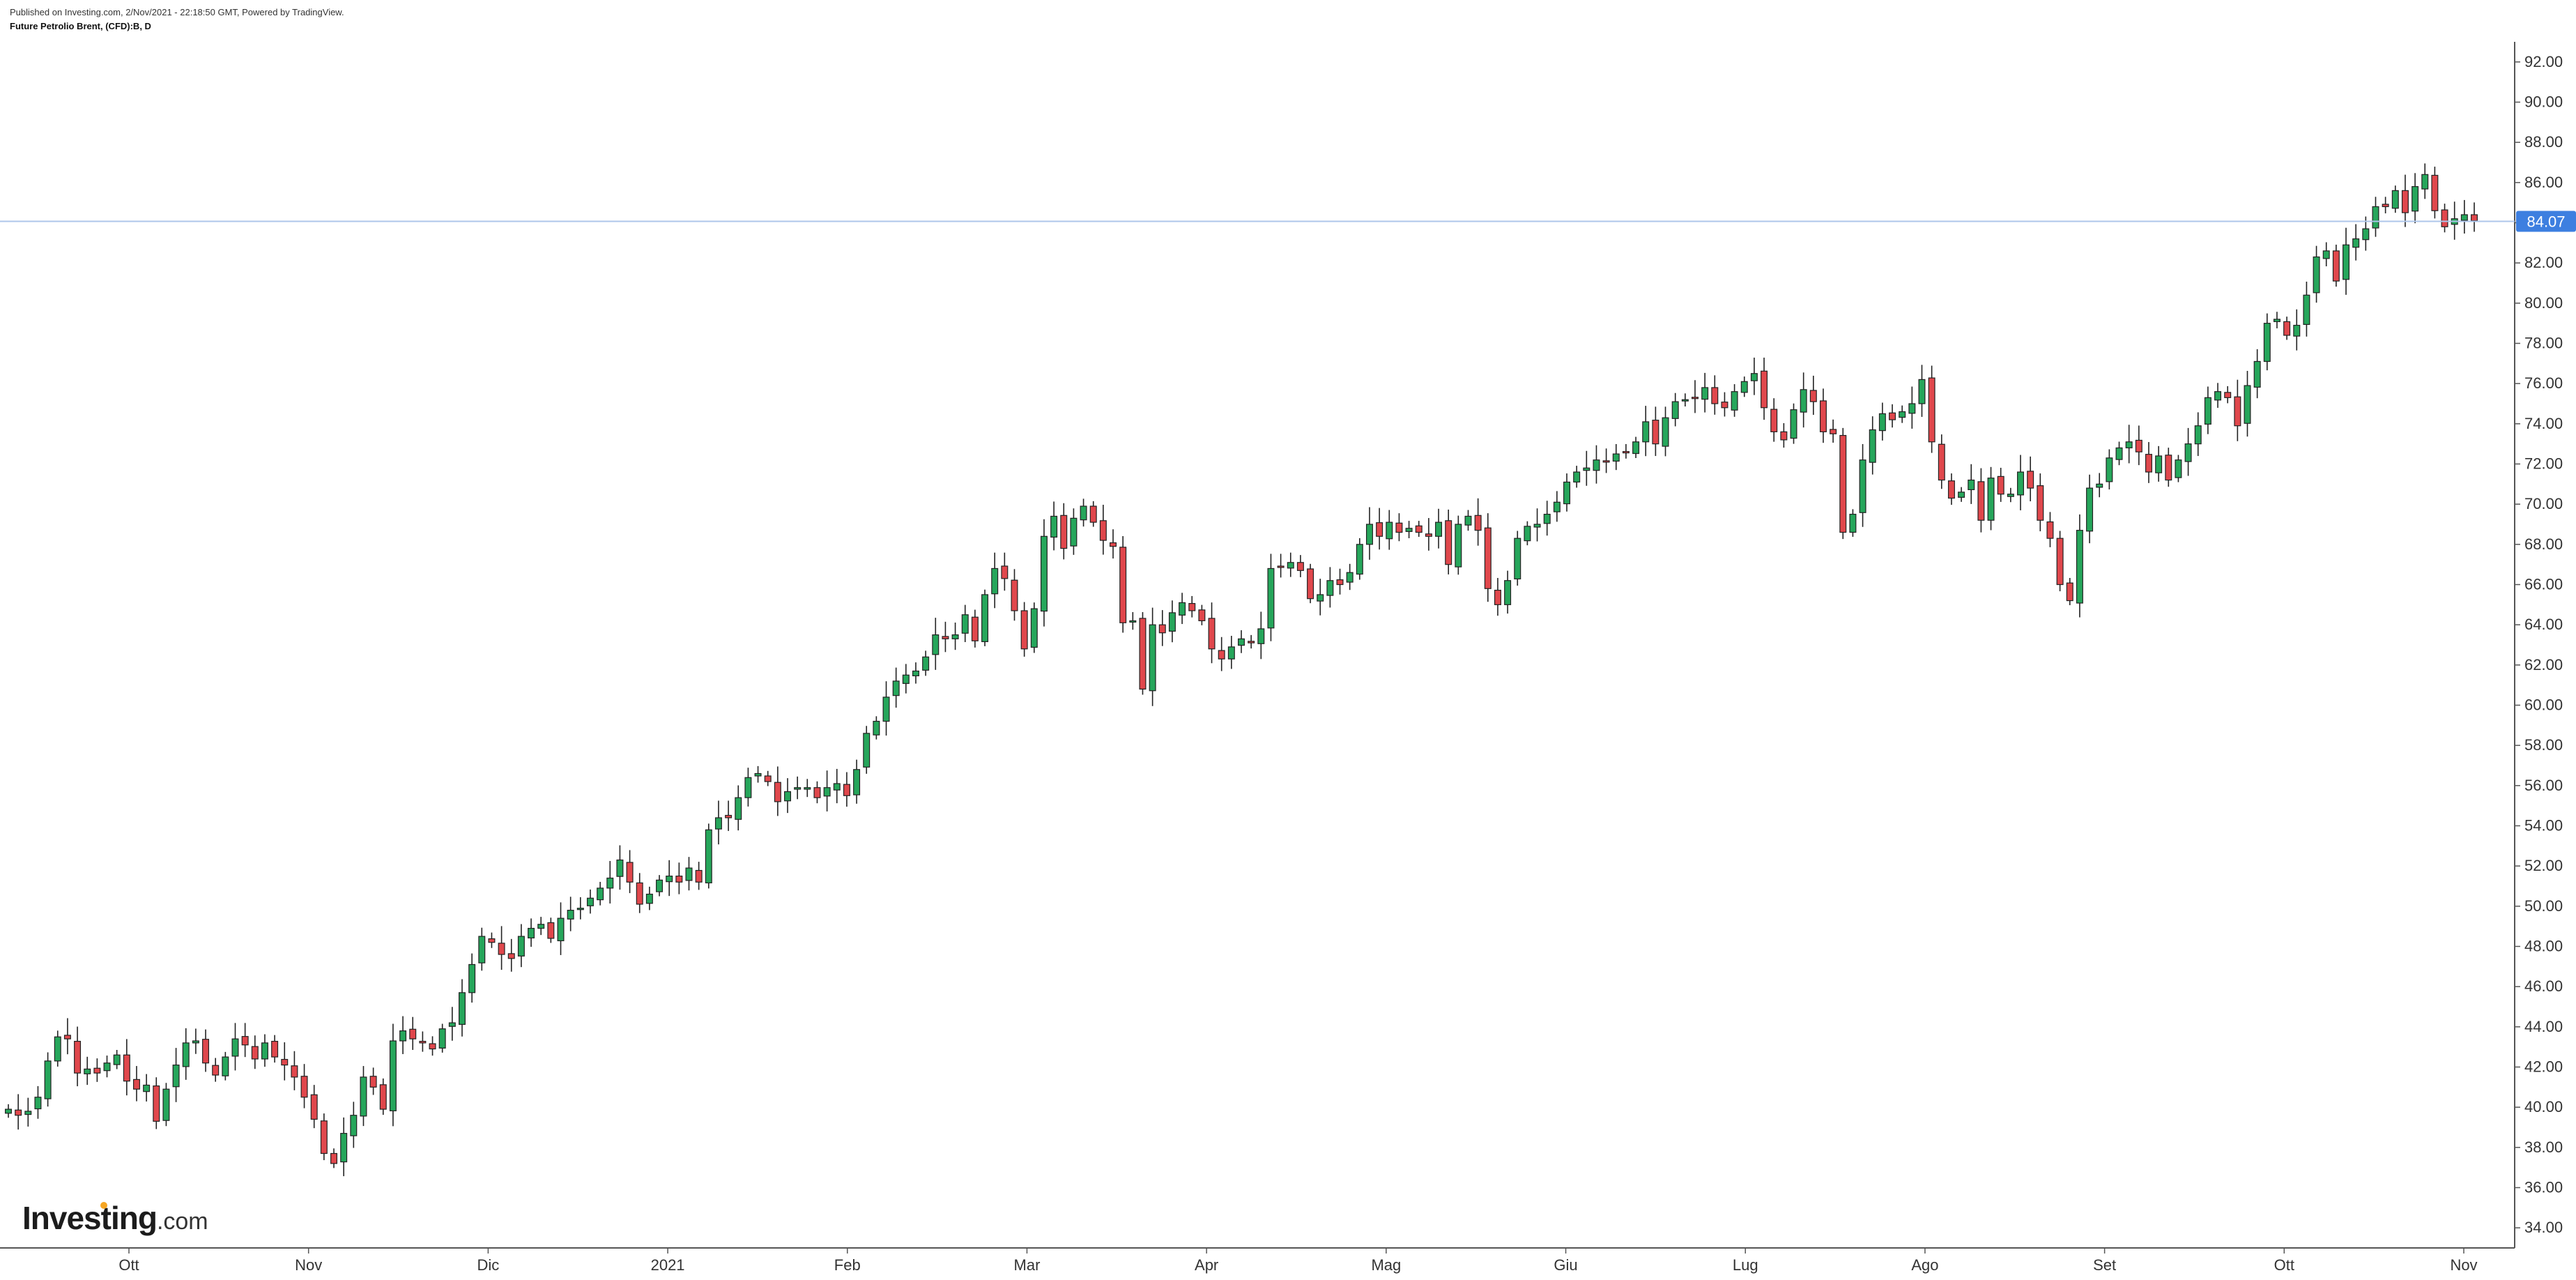  Describe the element at coordinates (488, 1265) in the screenshot. I see `x-tick-label: Dic` at that location.